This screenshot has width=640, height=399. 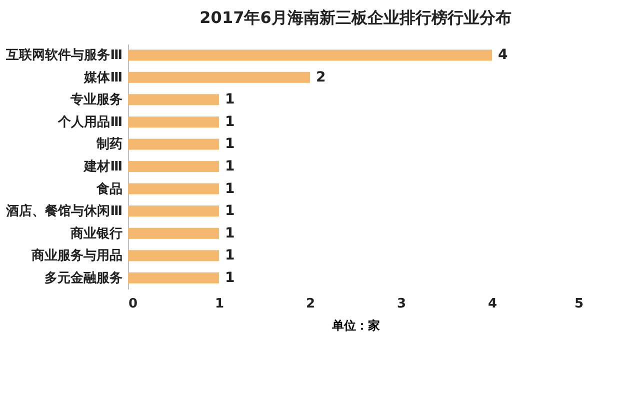 I want to click on y-tick-label: 个人用品Ⅲ, so click(x=89, y=122).